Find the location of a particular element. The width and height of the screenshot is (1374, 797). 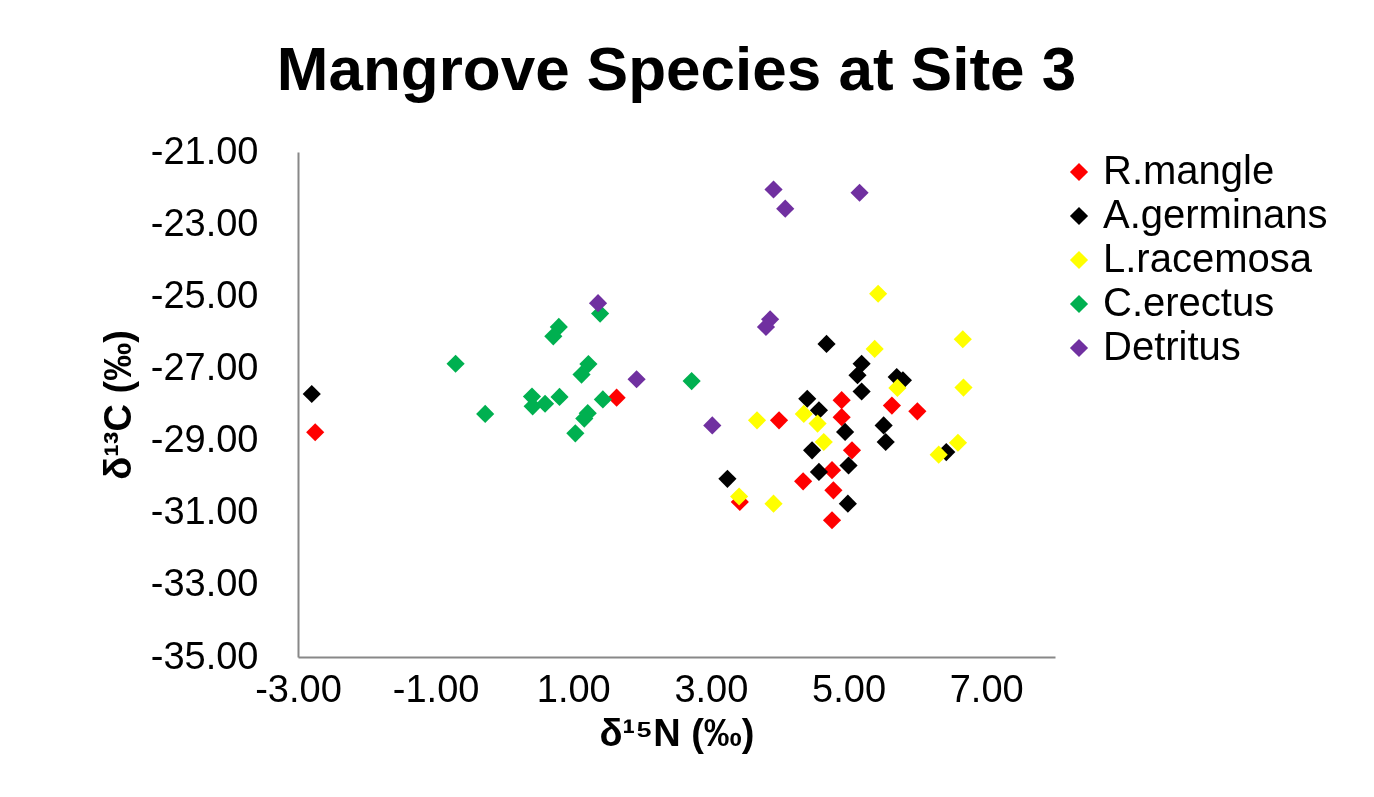

y-axis-title: δ¹³C (‰) is located at coordinates (117, 405).